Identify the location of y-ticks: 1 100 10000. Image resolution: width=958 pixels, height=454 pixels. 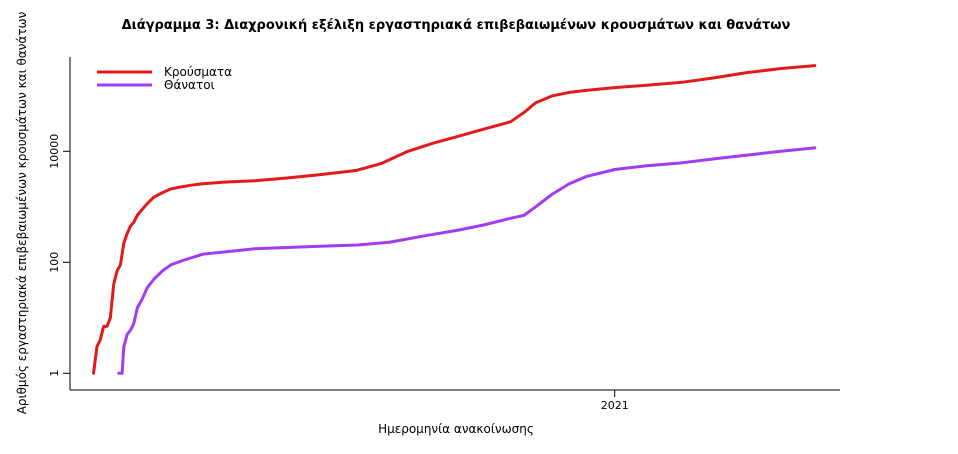
(59, 255).